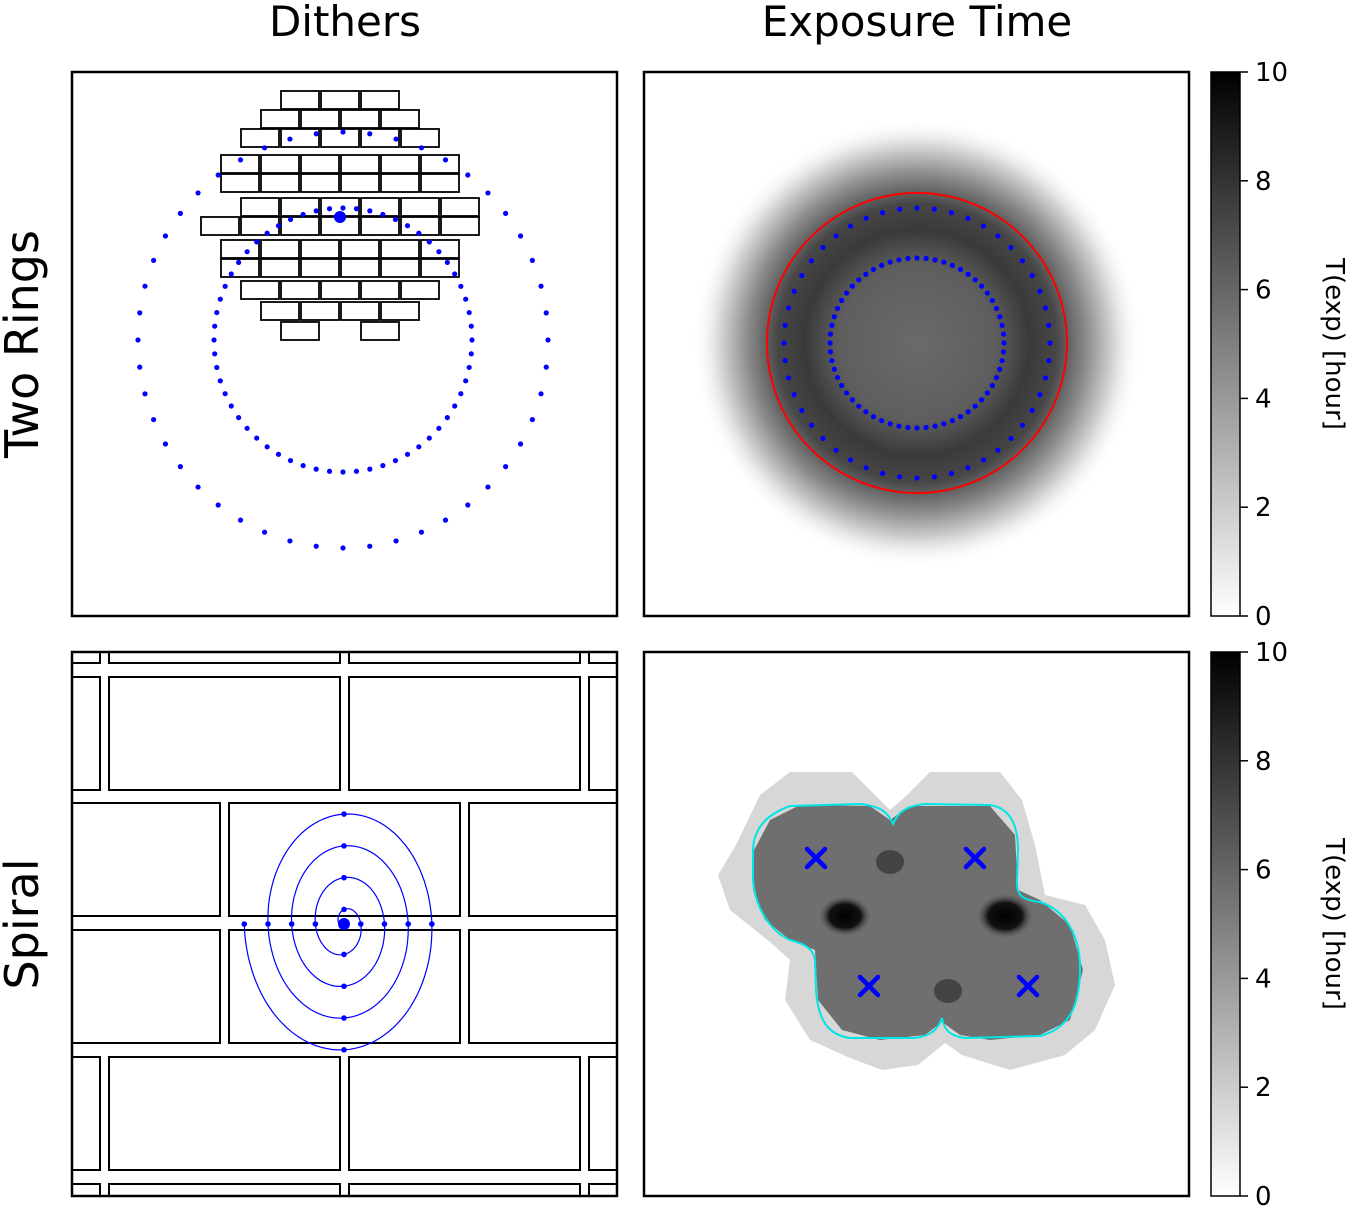  What do you see at coordinates (24, 344) in the screenshot?
I see `row-title-two-rings: Two Rings` at bounding box center [24, 344].